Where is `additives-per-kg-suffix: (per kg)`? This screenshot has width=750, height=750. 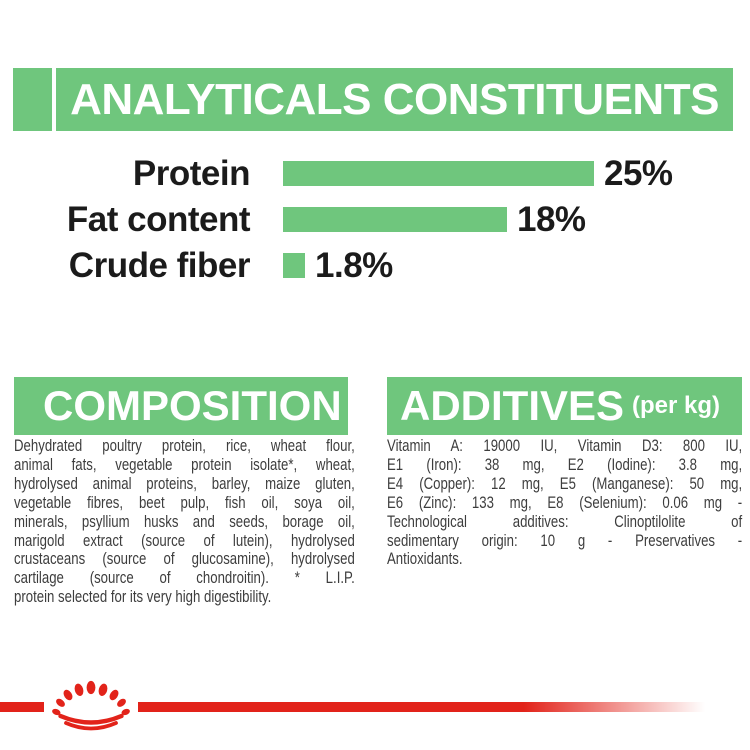
additives-per-kg-suffix: (per kg) is located at coordinates (676, 405).